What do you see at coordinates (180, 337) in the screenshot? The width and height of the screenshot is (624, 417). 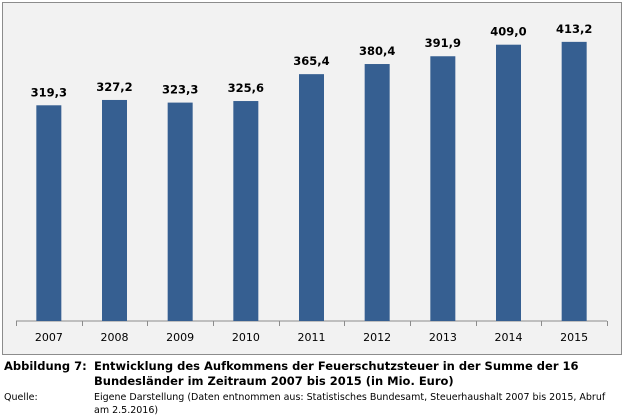 I see `x-tick-label-2009: 2009` at bounding box center [180, 337].